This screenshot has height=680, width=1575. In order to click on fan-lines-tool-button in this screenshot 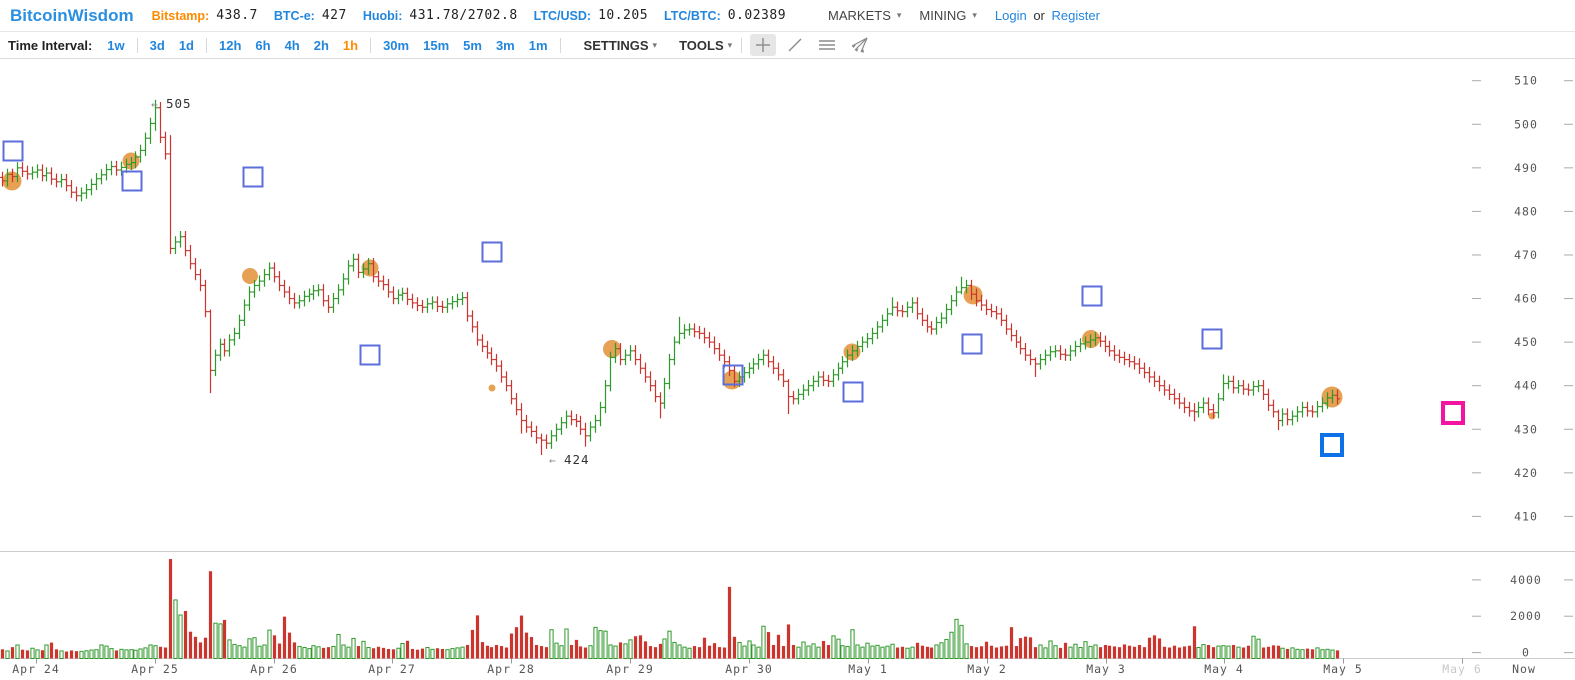, I will do `click(859, 45)`.